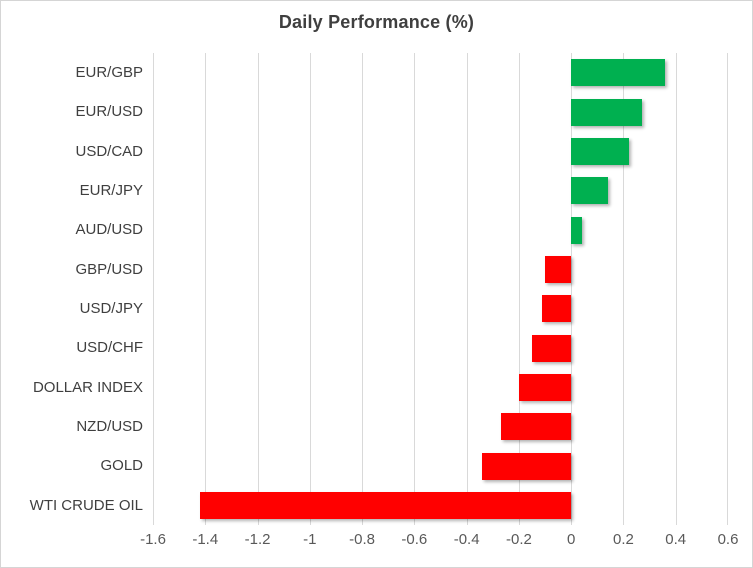 This screenshot has height=568, width=753. What do you see at coordinates (466, 539) in the screenshot?
I see `x-tick-label: -0.4` at bounding box center [466, 539].